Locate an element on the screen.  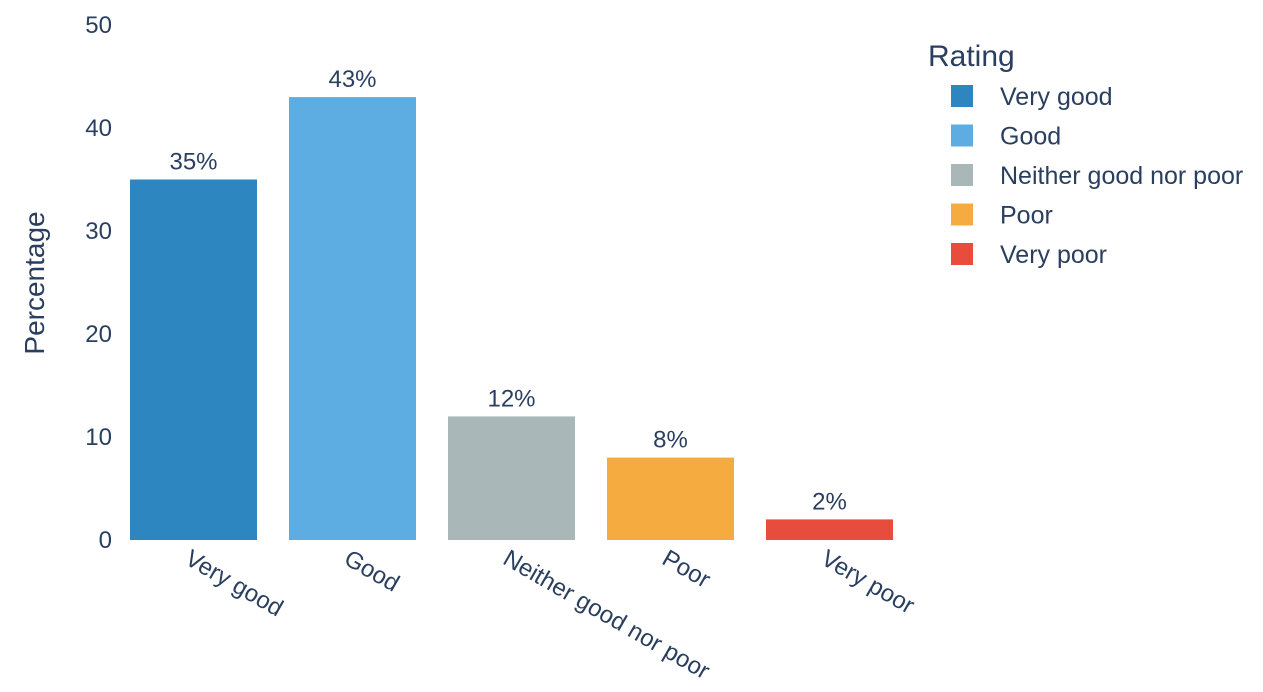
y-axis-title: Percentage is located at coordinates (34, 282).